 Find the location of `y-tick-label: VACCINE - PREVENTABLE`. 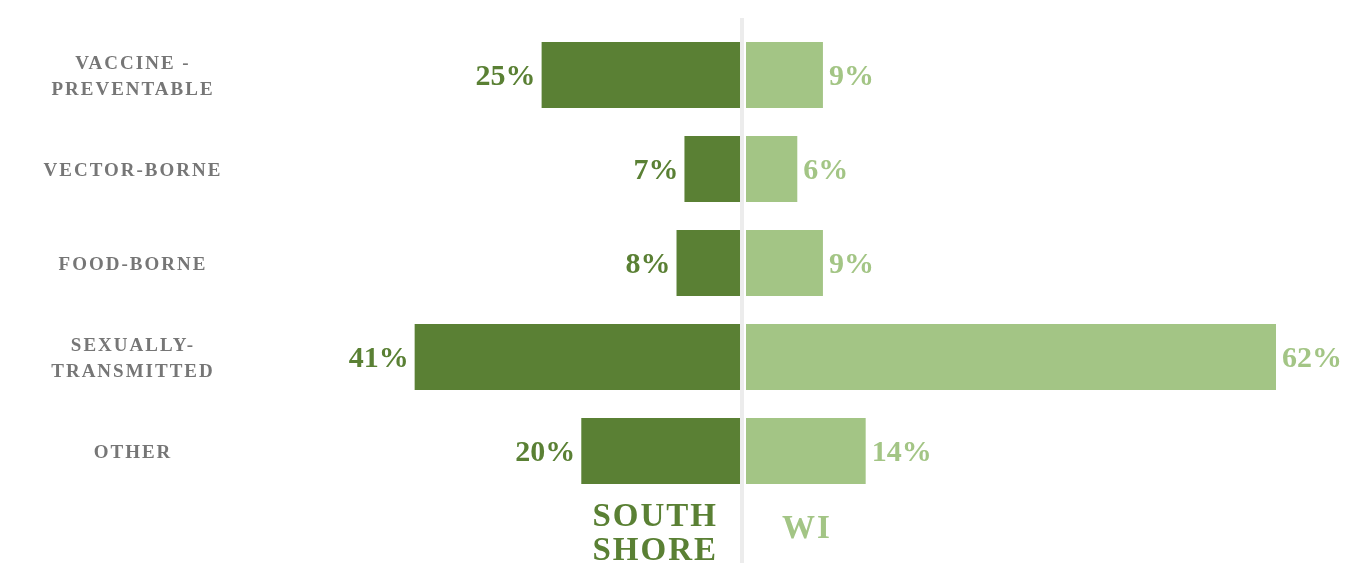

y-tick-label: VACCINE - PREVENTABLE is located at coordinates (133, 75).